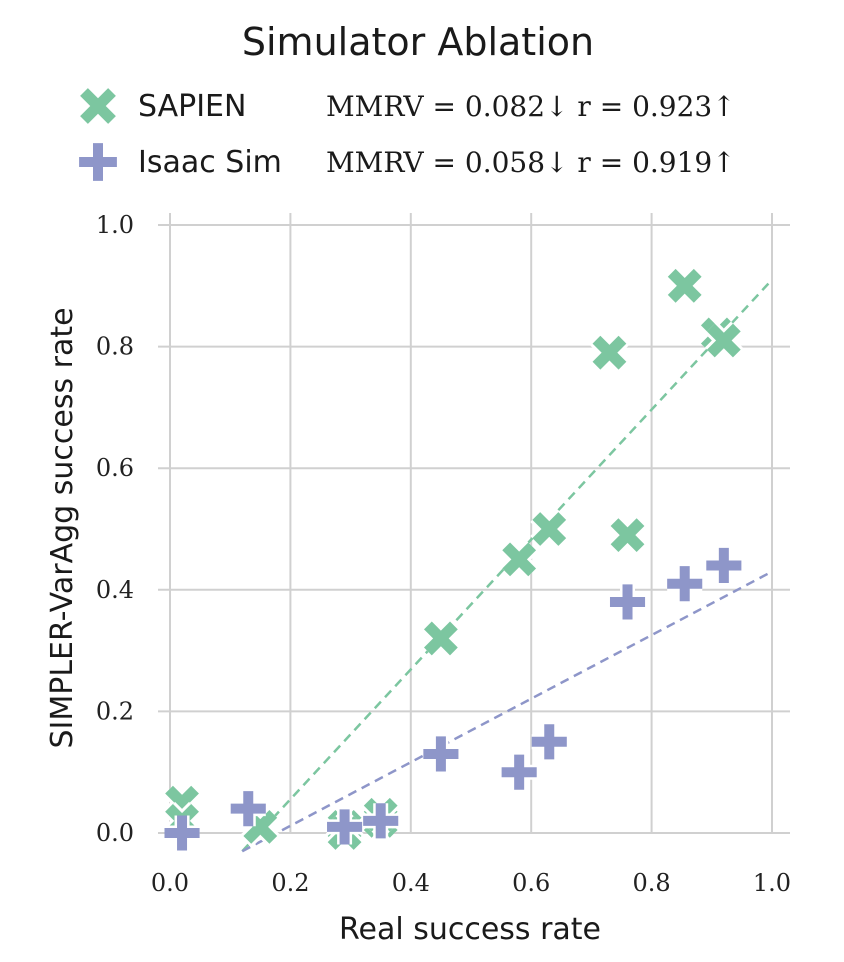 The width and height of the screenshot is (844, 962). What do you see at coordinates (290, 883) in the screenshot?
I see `x-tick-label: 0.2` at bounding box center [290, 883].